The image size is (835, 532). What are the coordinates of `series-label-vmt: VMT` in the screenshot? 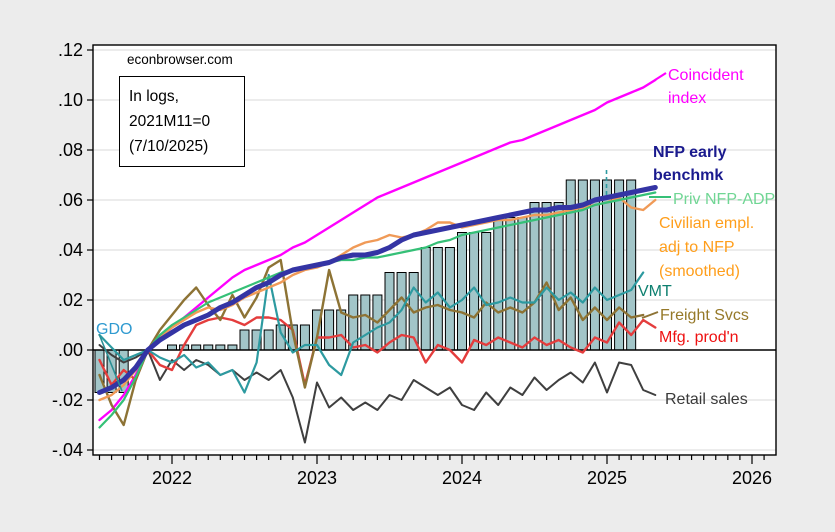 It's located at (655, 291).